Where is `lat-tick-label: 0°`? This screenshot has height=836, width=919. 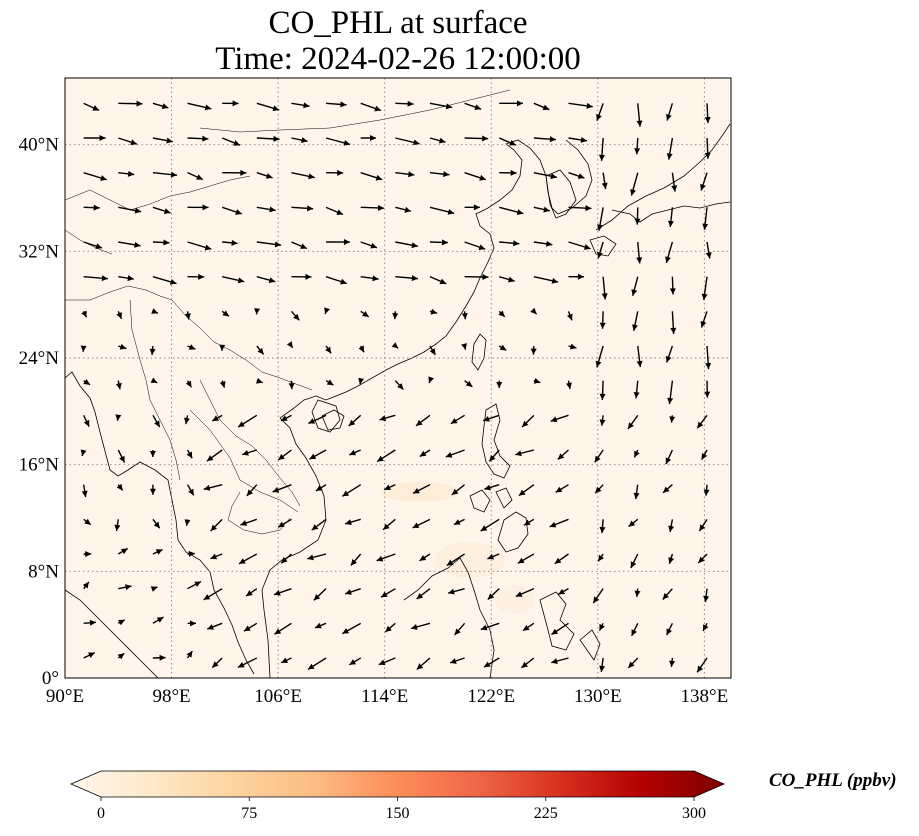 lat-tick-label: 0° is located at coordinates (50, 678).